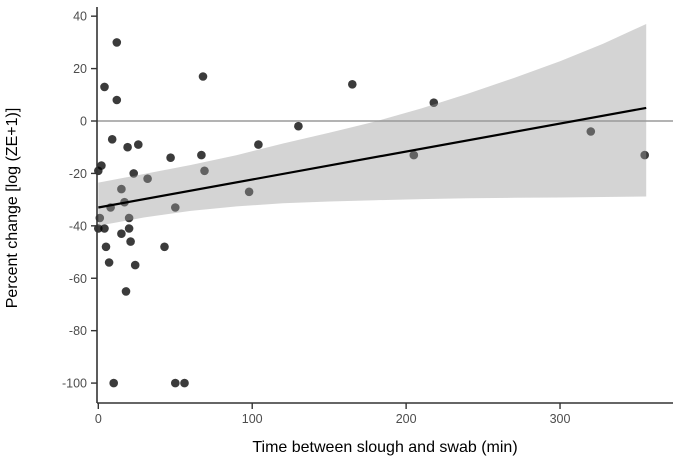  I want to click on x-tick-label: 100, so click(252, 419).